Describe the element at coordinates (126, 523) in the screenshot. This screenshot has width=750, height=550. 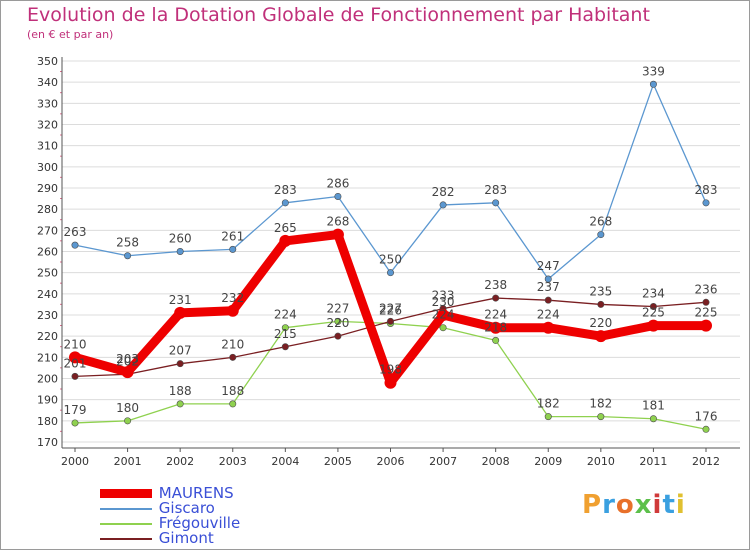
I see `legend-swatch-fregouville` at that location.